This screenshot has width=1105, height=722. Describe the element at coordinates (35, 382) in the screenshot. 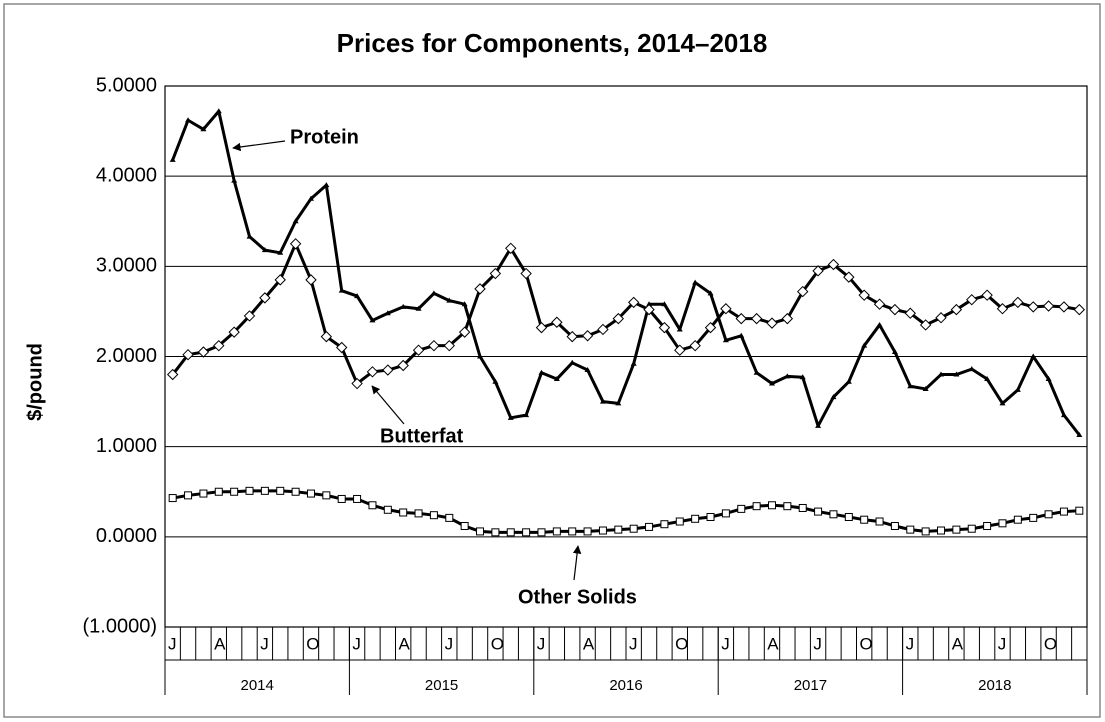

I see `y-axis-label: $/pound` at that location.